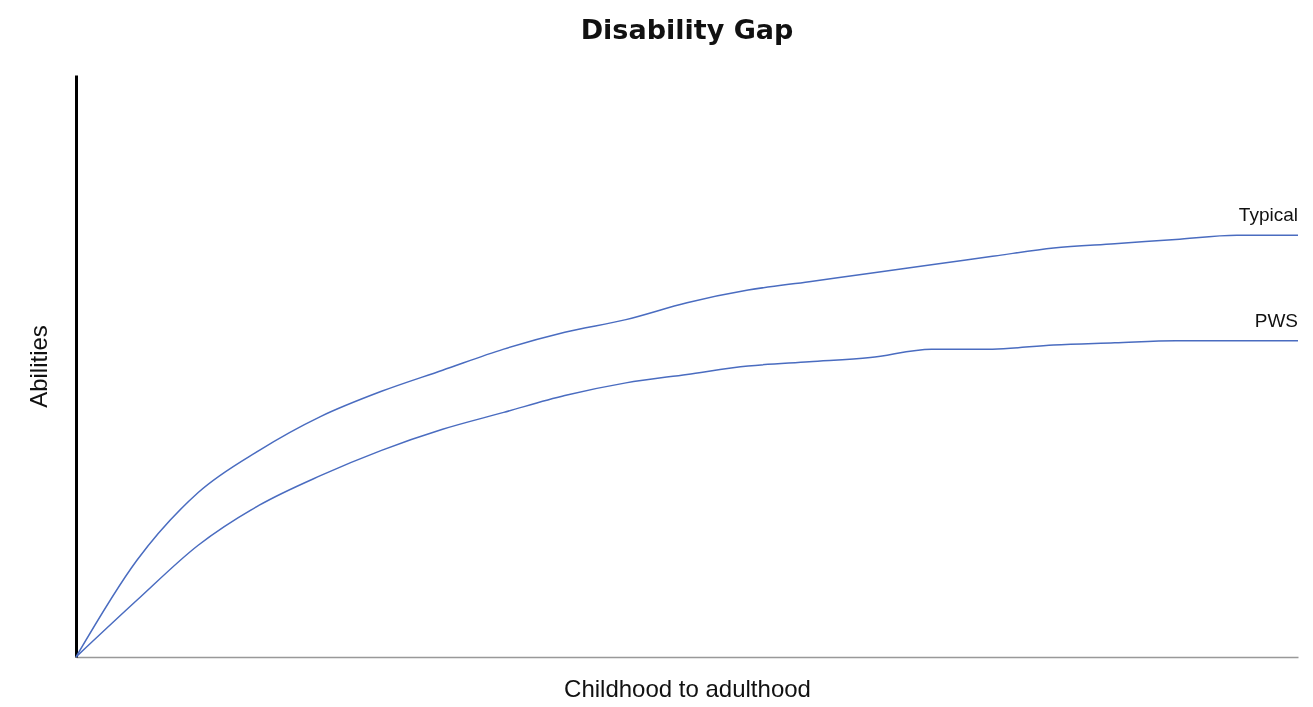  What do you see at coordinates (38, 366) in the screenshot?
I see `y-axis-title: Abilities` at bounding box center [38, 366].